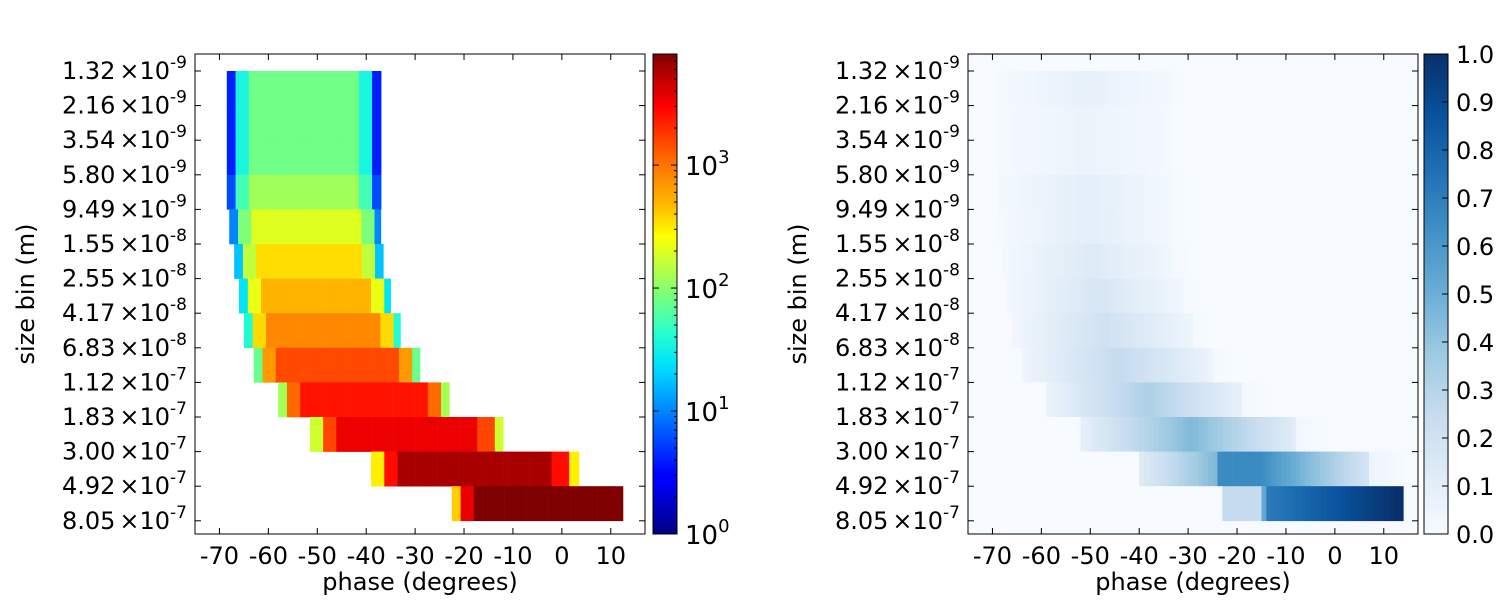 The height and width of the screenshot is (600, 1500). Describe the element at coordinates (707, 533) in the screenshot. I see `colorbar-tick-label: 100` at that location.